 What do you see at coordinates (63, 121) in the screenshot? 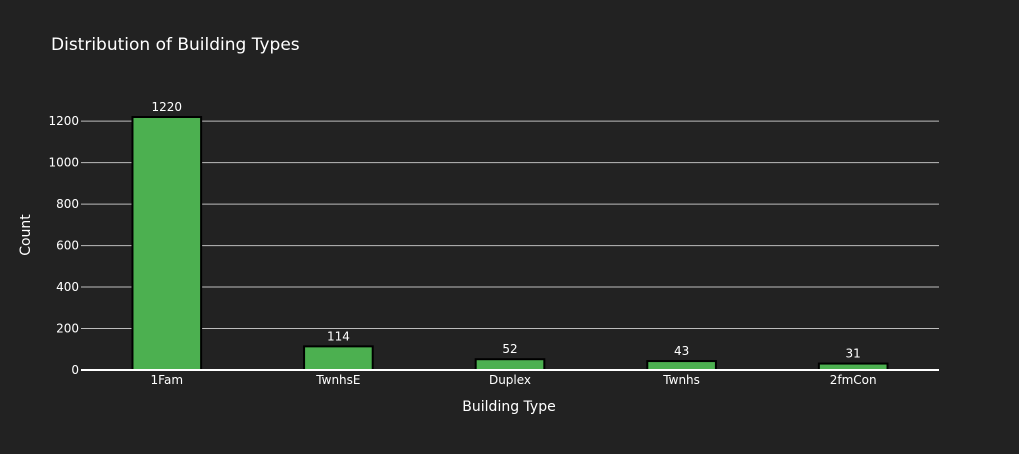
I see `y-tick-label: 1200` at bounding box center [63, 121].